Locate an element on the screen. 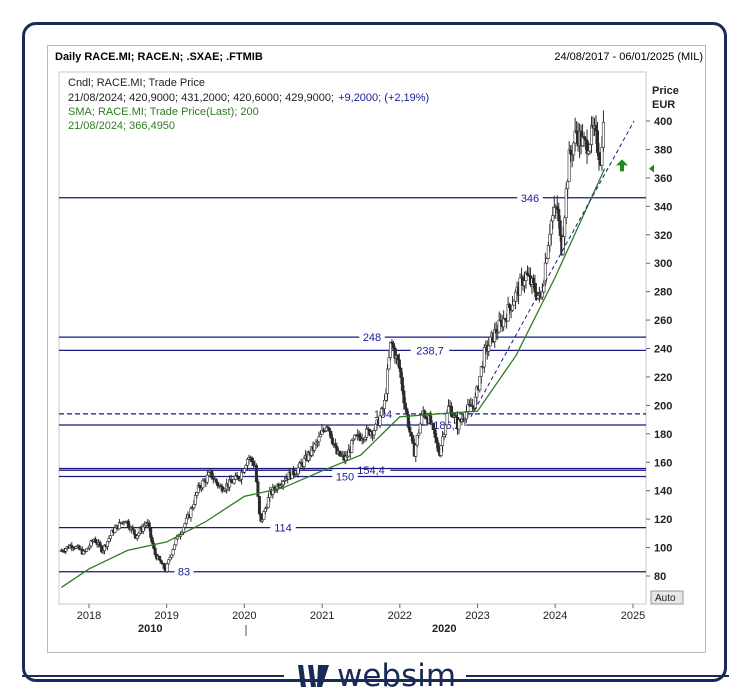 The height and width of the screenshot is (699, 751). footer: websim is located at coordinates (375, 677).